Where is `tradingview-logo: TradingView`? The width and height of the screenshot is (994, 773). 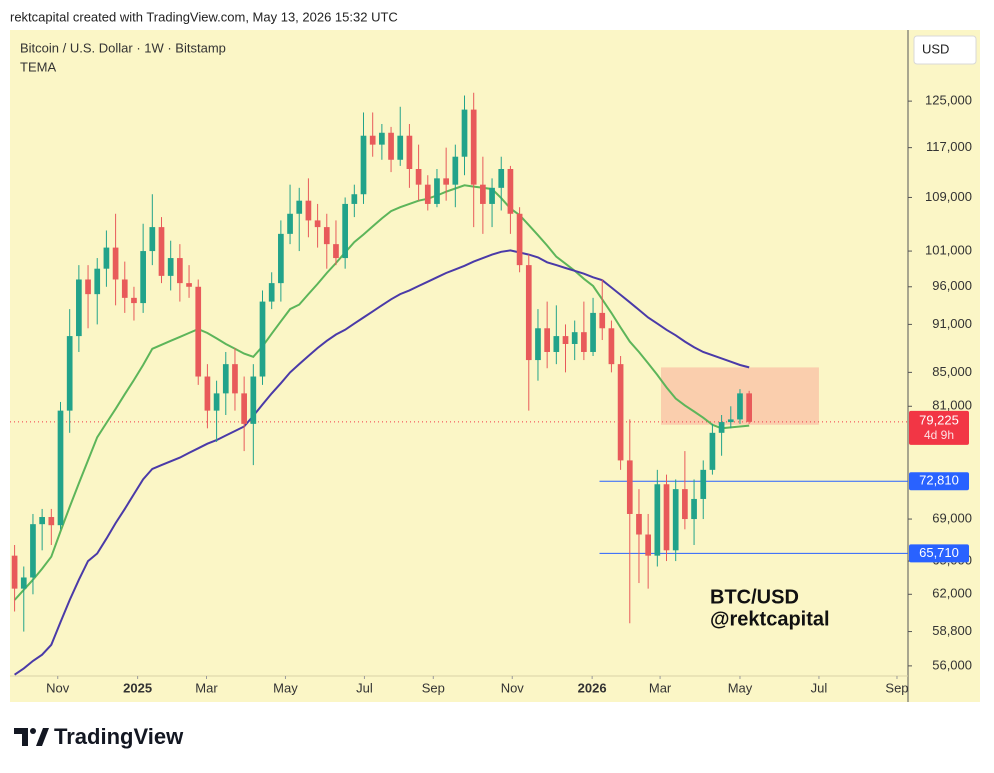 tradingview-logo: TradingView is located at coordinates (99, 736).